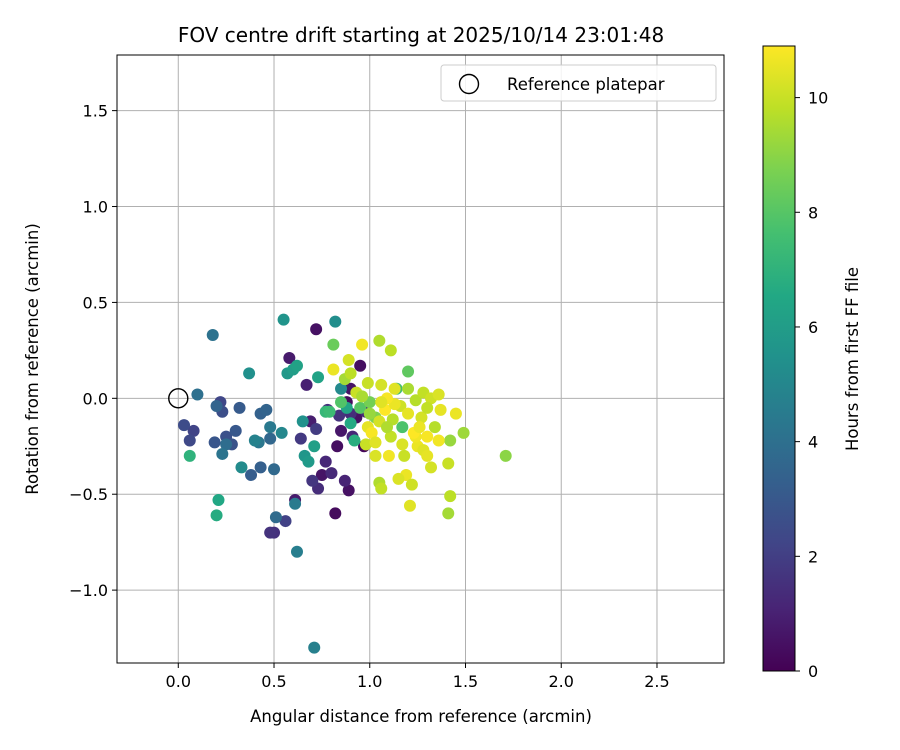 This screenshot has width=900, height=750. I want to click on y-tick-label: 0.5, so click(95, 302).